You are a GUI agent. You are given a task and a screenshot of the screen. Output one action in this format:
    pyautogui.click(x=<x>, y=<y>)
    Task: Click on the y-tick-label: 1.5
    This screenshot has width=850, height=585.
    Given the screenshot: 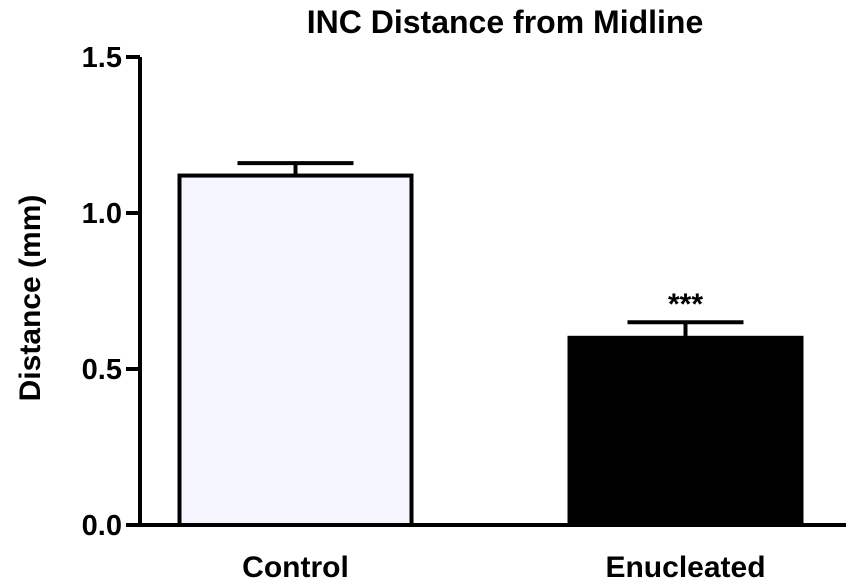 What is the action you would take?
    pyautogui.click(x=102, y=58)
    